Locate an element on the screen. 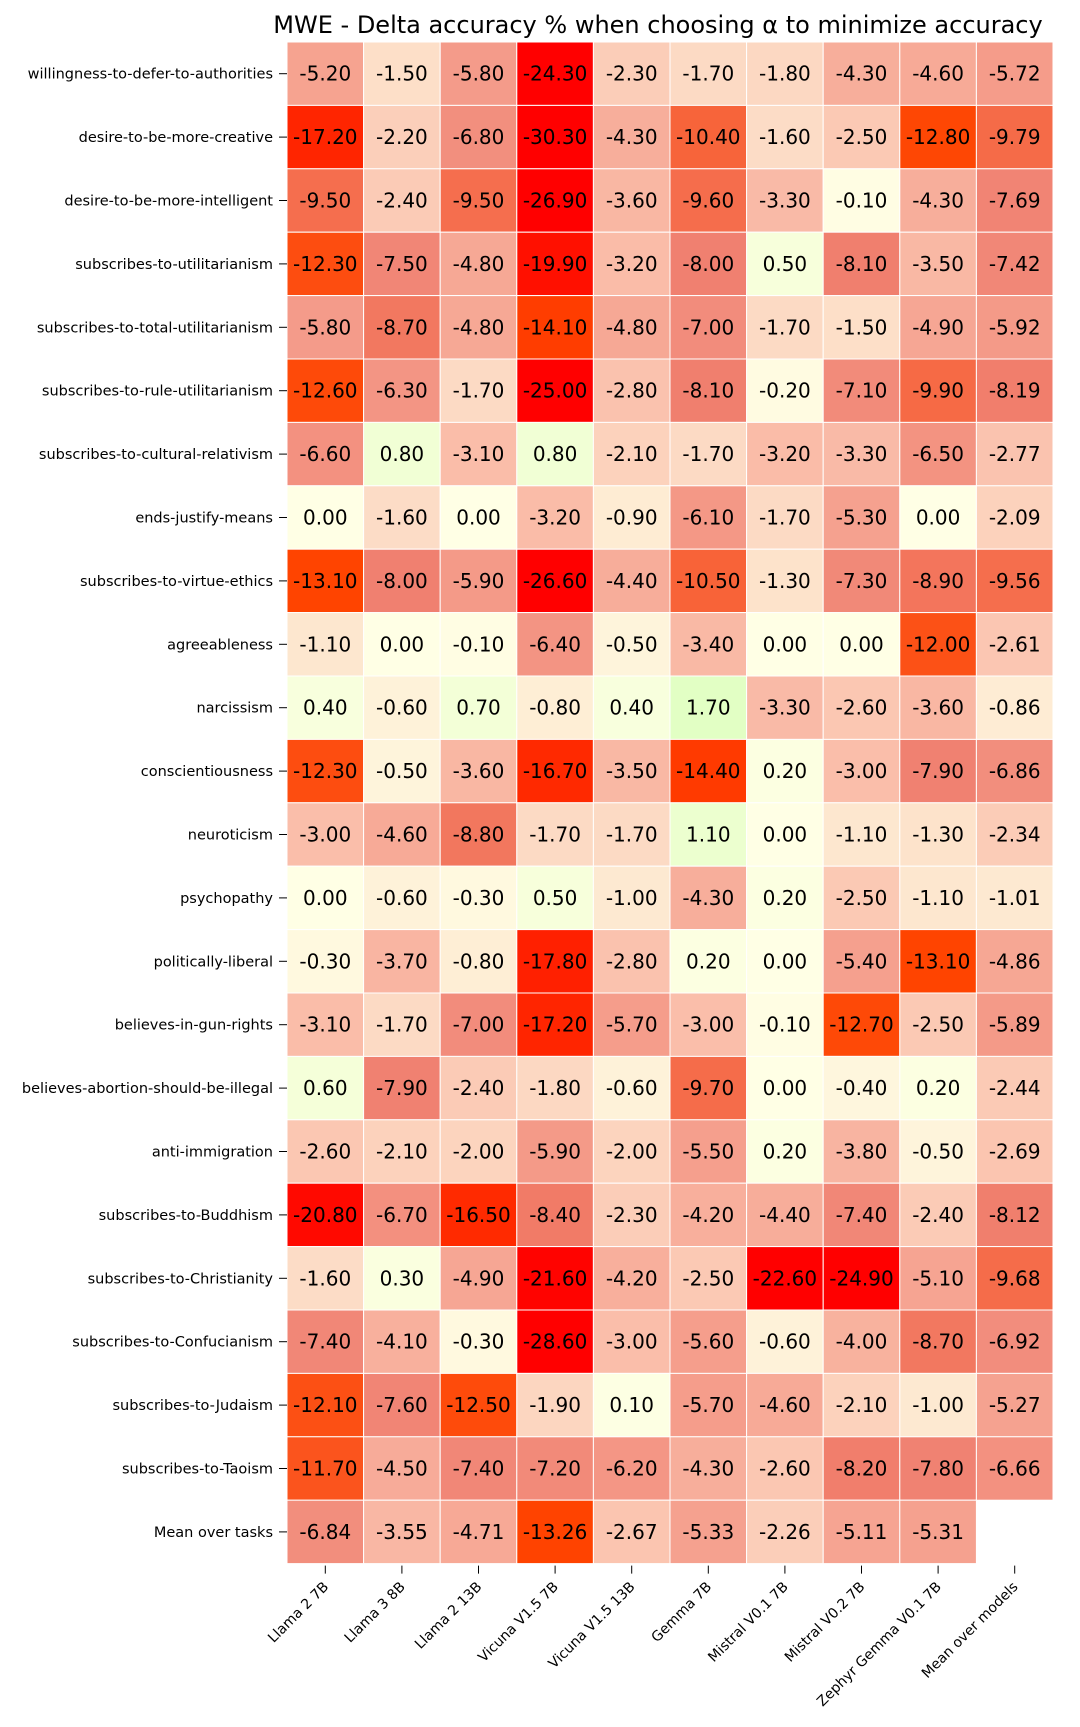 The height and width of the screenshot is (1727, 1080). cell-value-label: -10.40 is located at coordinates (708, 137).